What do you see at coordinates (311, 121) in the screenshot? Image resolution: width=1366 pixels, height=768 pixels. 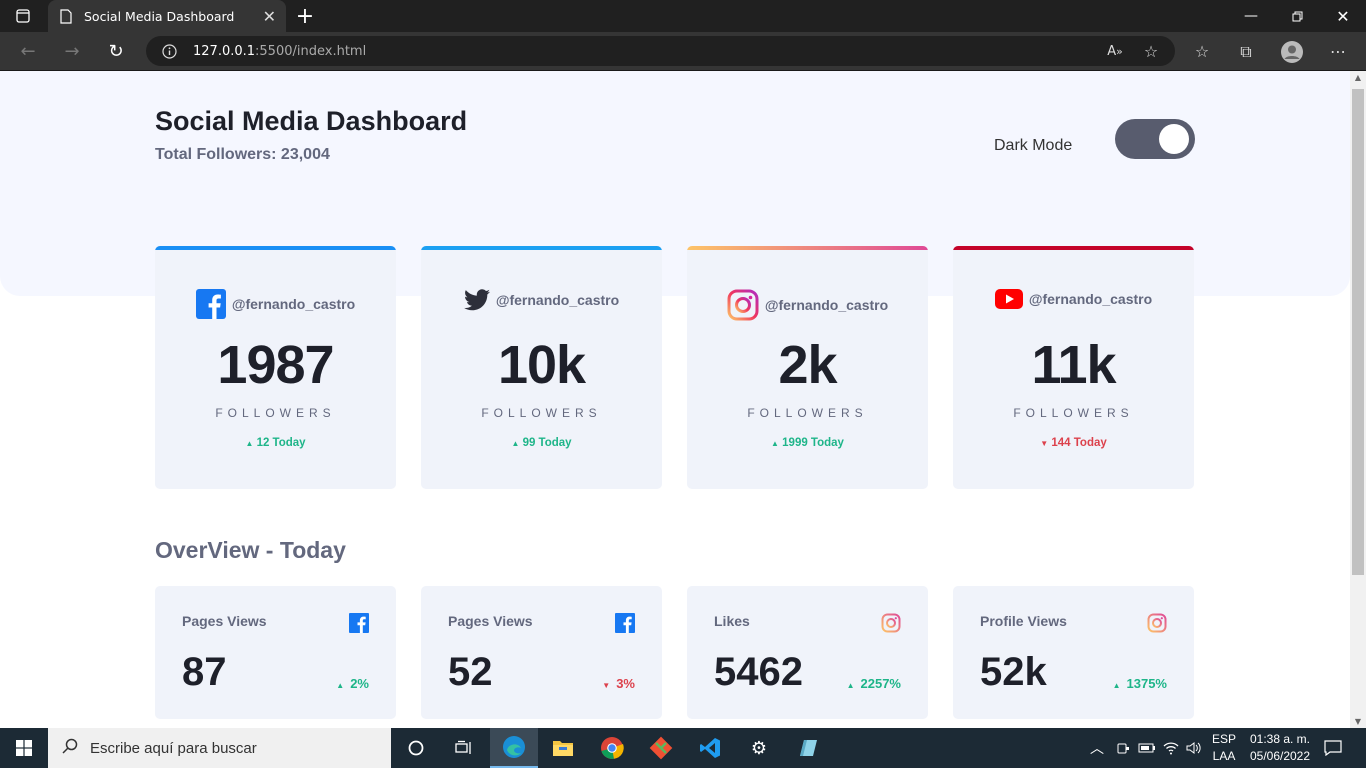 I see `page-title: Social Media Dashboard` at bounding box center [311, 121].